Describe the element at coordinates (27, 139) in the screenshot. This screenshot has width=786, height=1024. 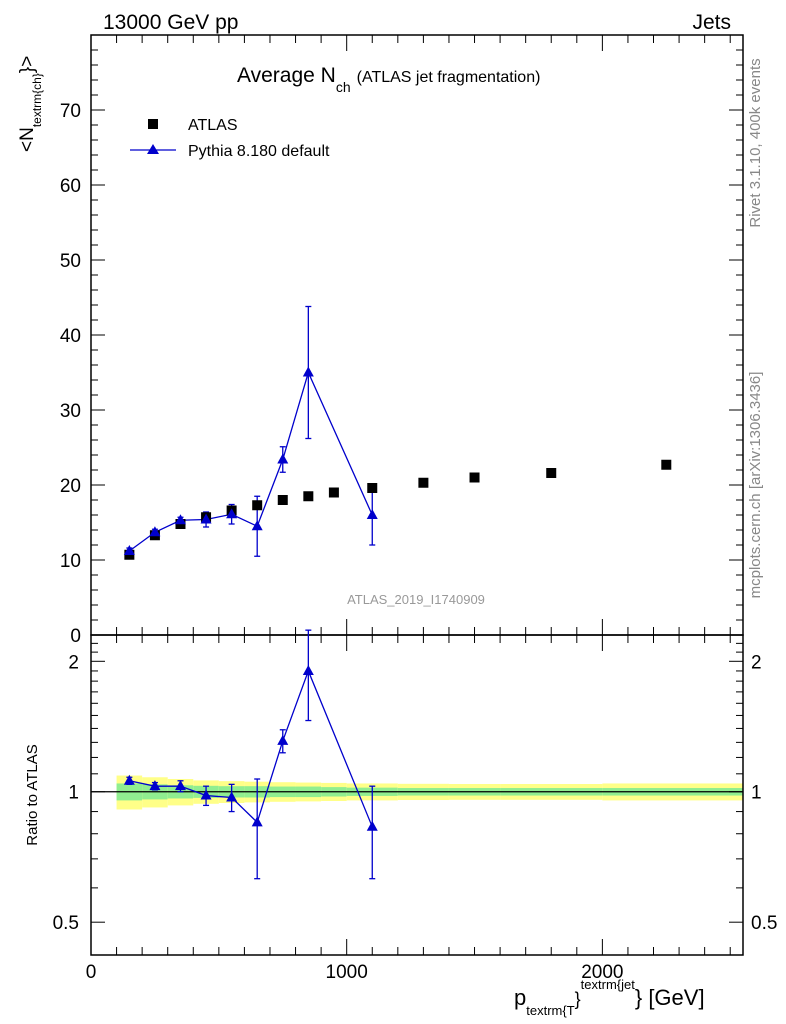
I see `ylabel-main-lead: <N` at that location.